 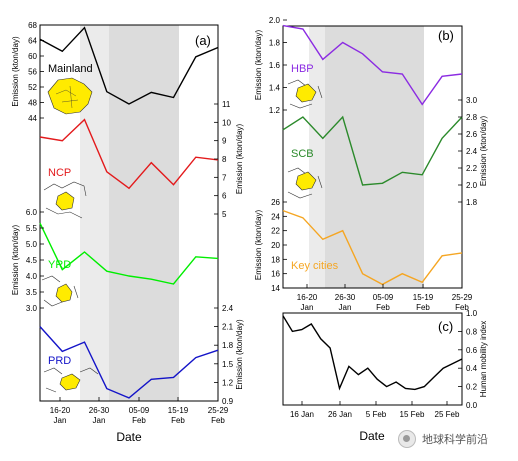 I want to click on panel-a-x-title: Date, so click(x=129, y=437).